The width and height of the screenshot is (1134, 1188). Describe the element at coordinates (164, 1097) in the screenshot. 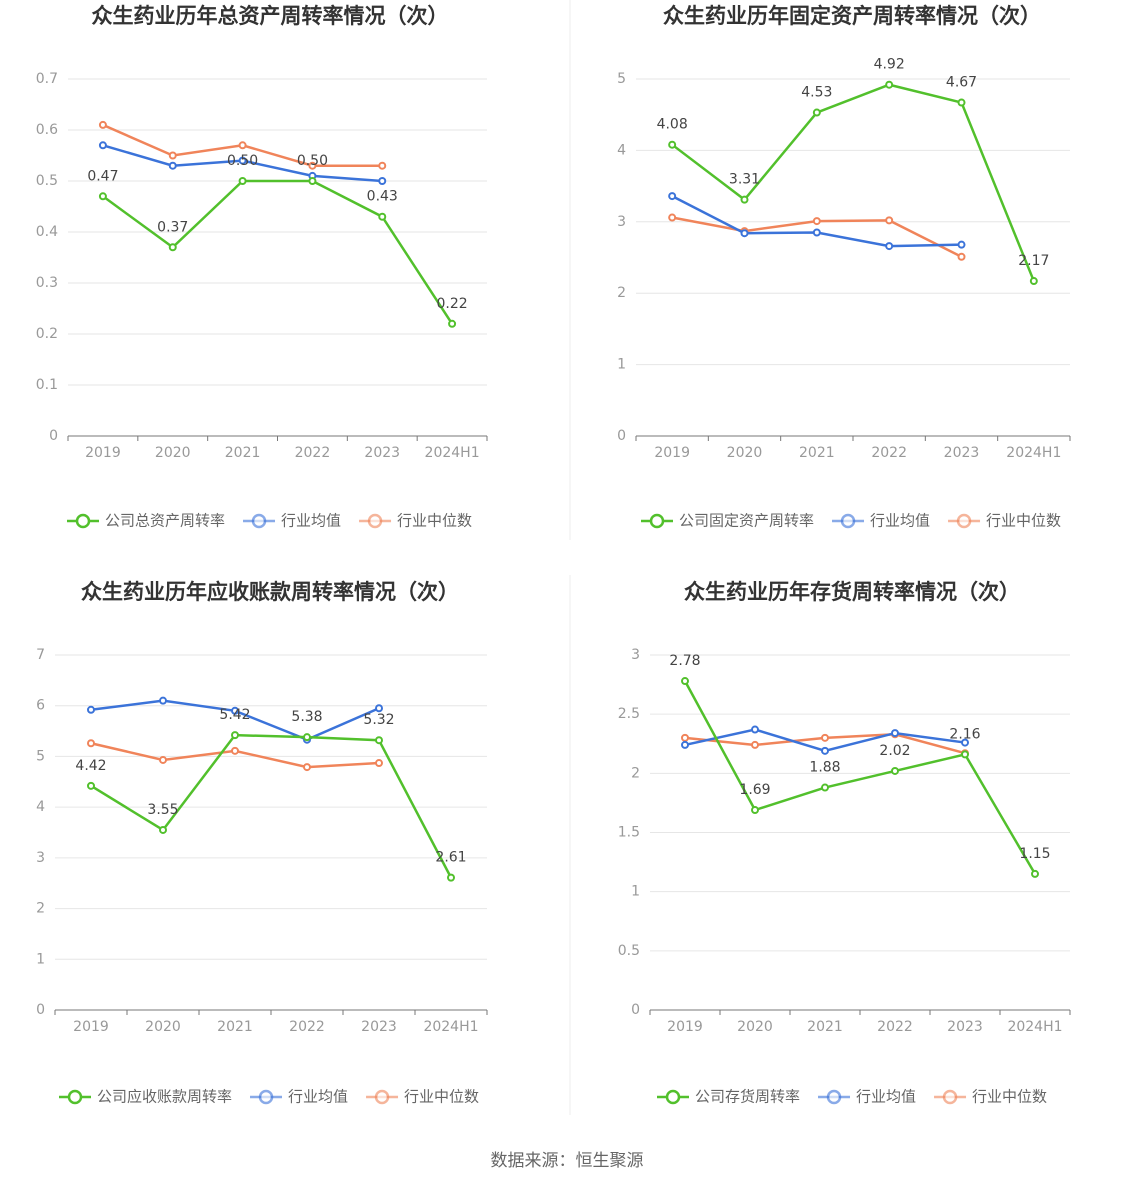

I see `legend-label: 公司应收账款周转率` at that location.